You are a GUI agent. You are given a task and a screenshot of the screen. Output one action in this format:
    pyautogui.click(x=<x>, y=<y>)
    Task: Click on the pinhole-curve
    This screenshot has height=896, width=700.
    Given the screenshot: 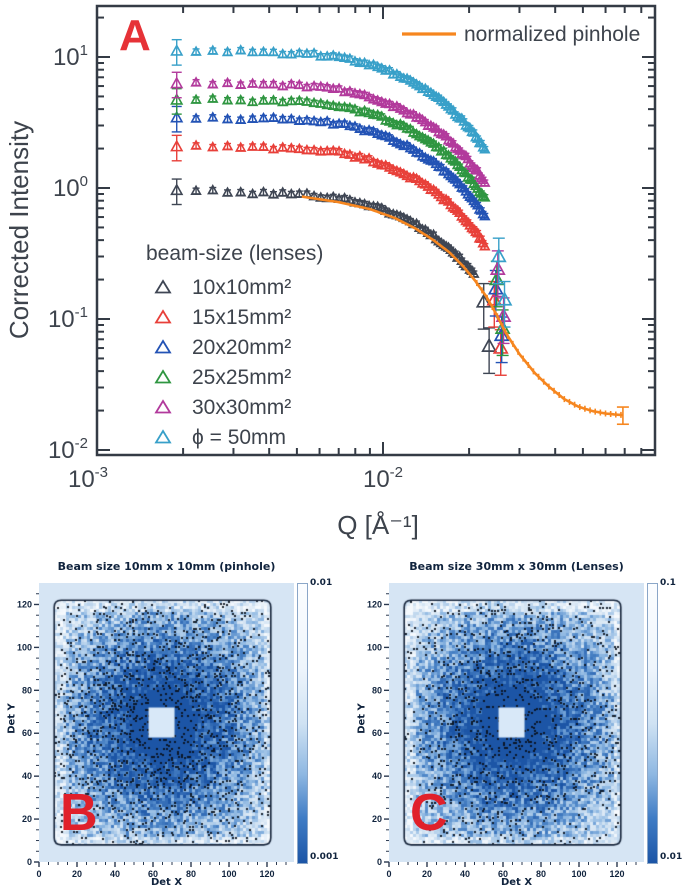 What is the action you would take?
    pyautogui.click(x=465, y=310)
    